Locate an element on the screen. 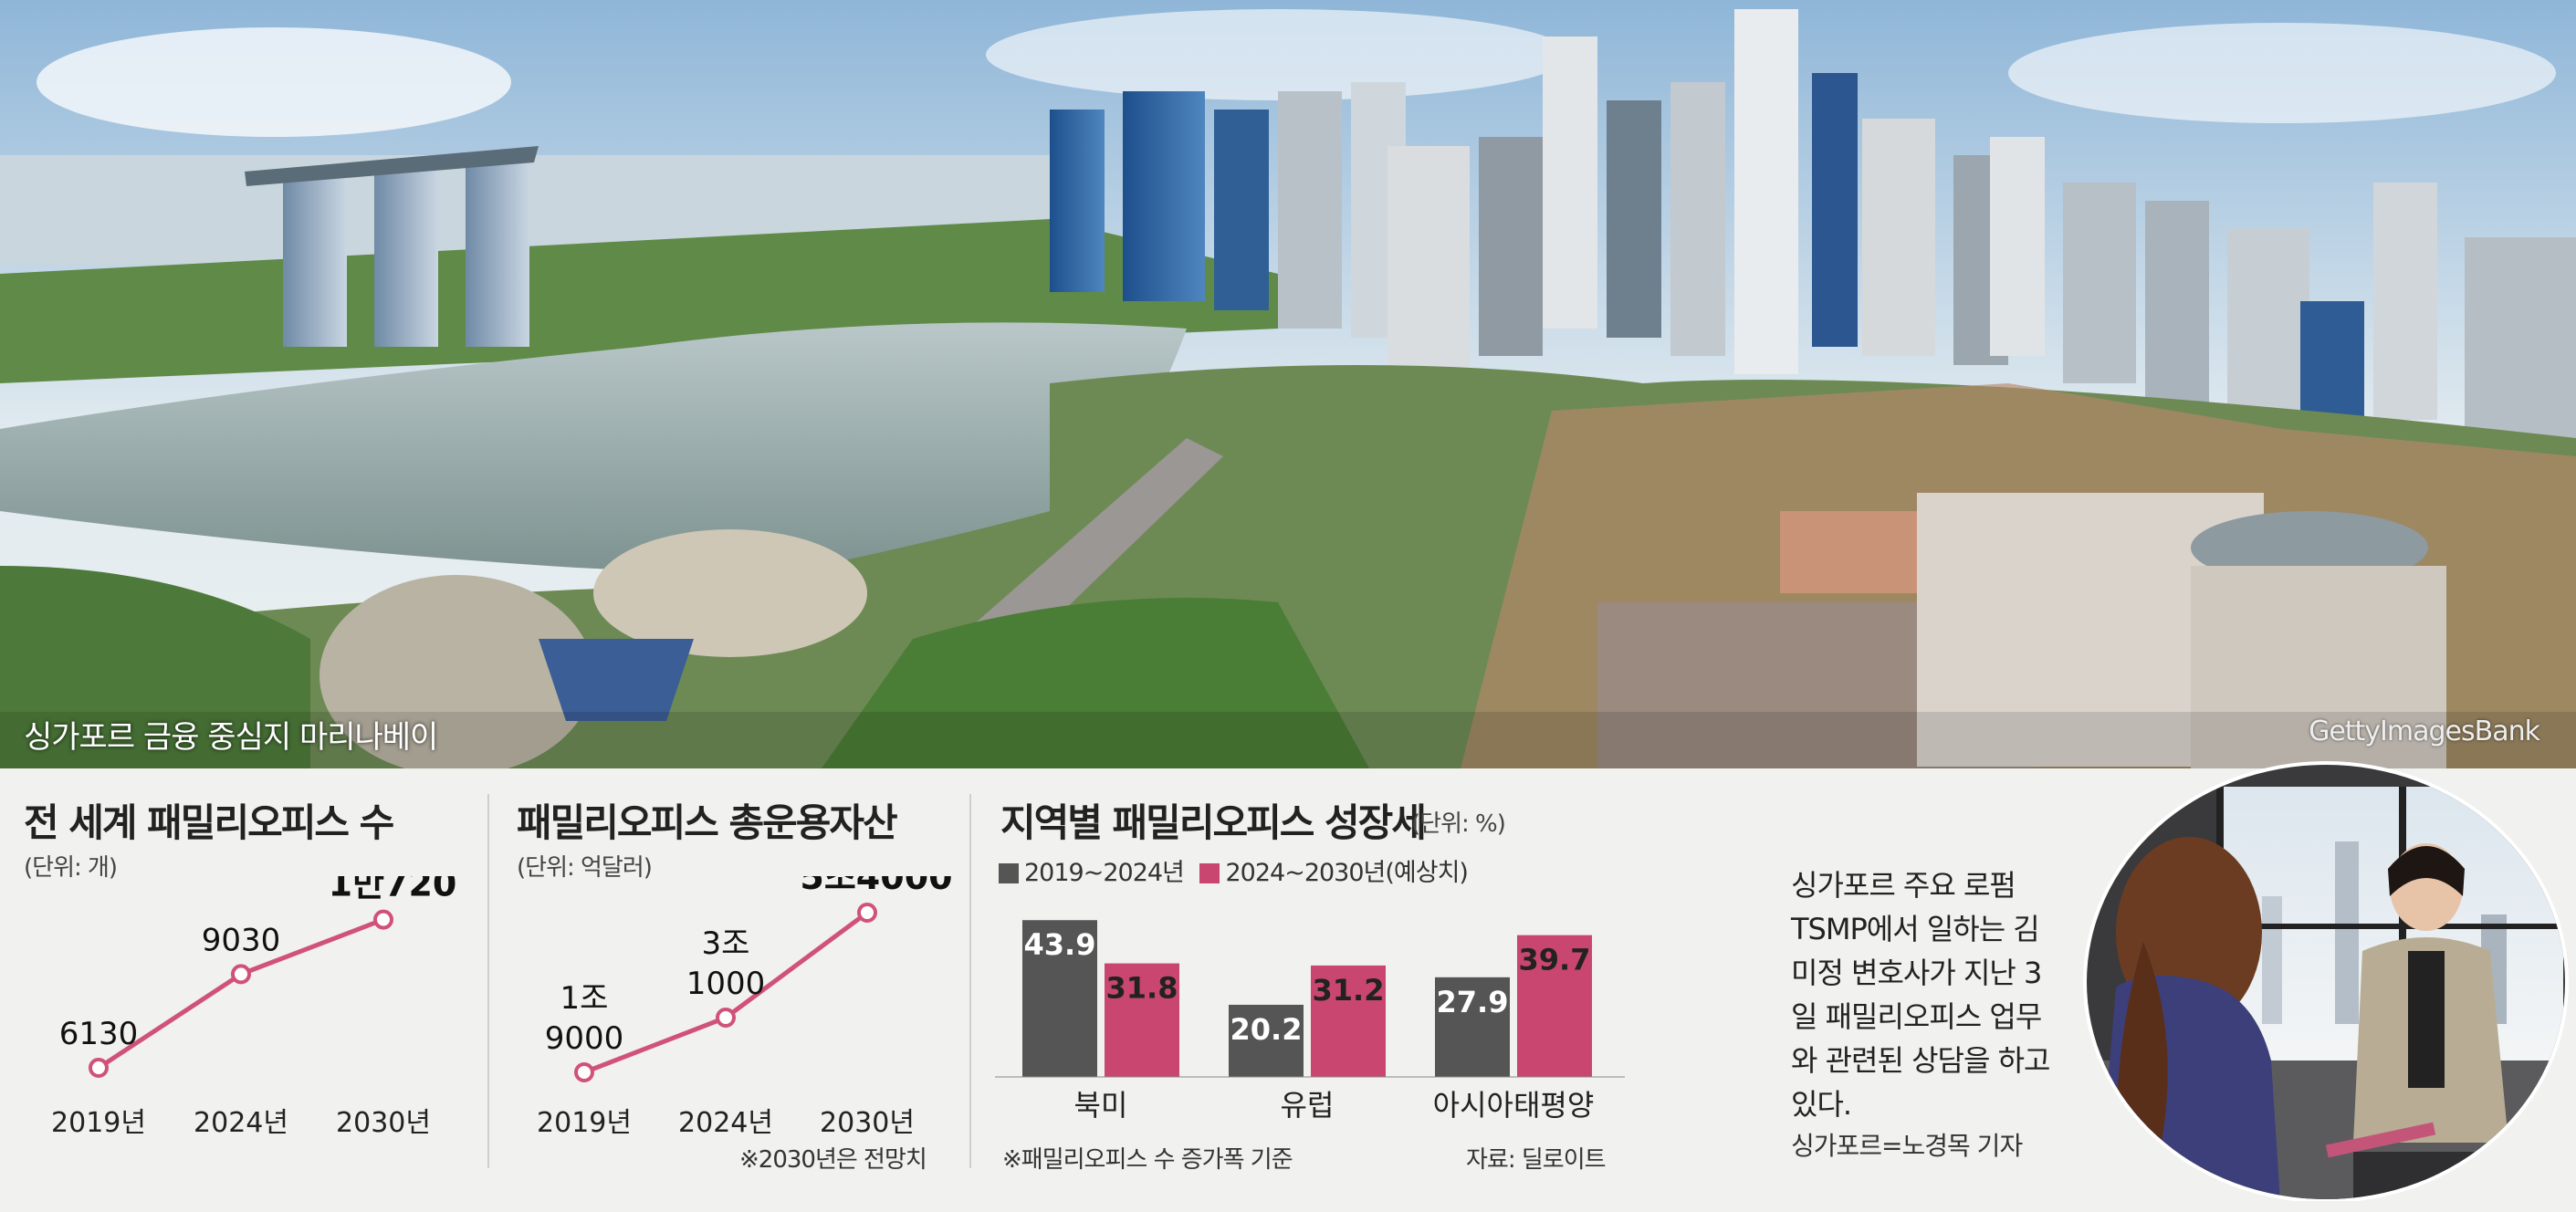 The image size is (2576, 1212). chart3-data-label: 43.9 is located at coordinates (1060, 944).